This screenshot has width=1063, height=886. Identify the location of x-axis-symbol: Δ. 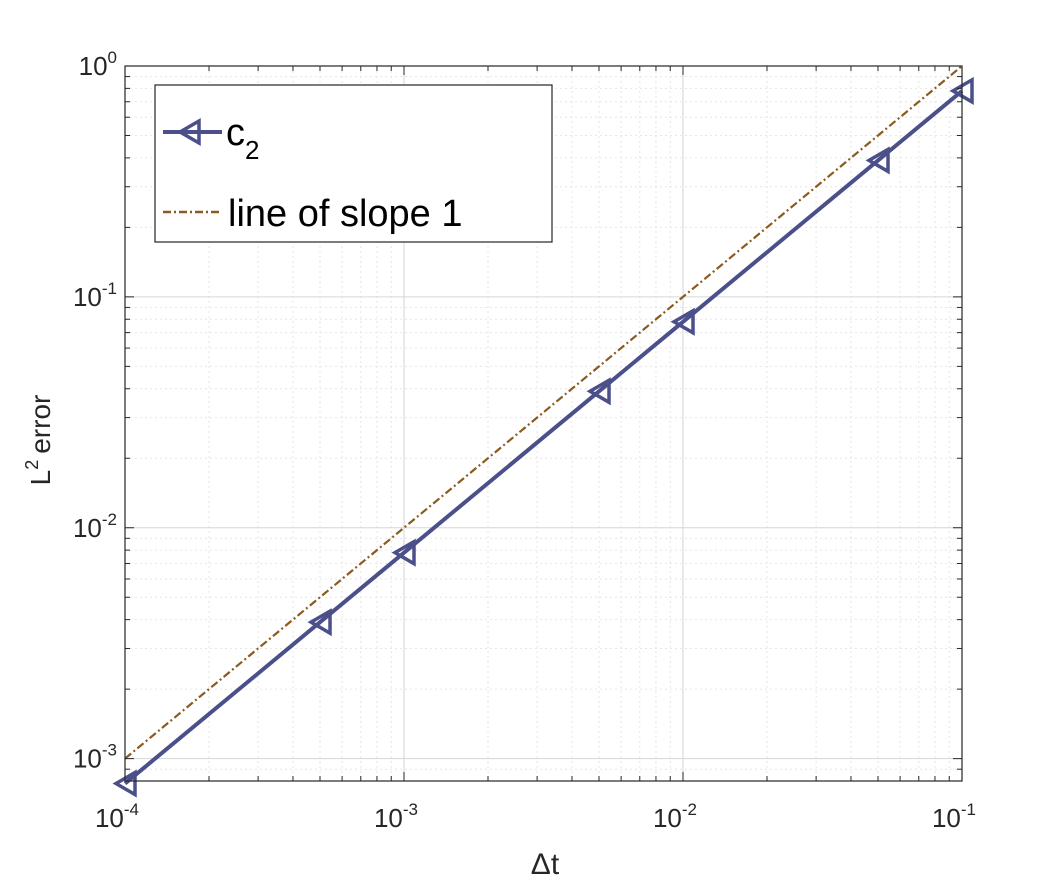
(541, 864).